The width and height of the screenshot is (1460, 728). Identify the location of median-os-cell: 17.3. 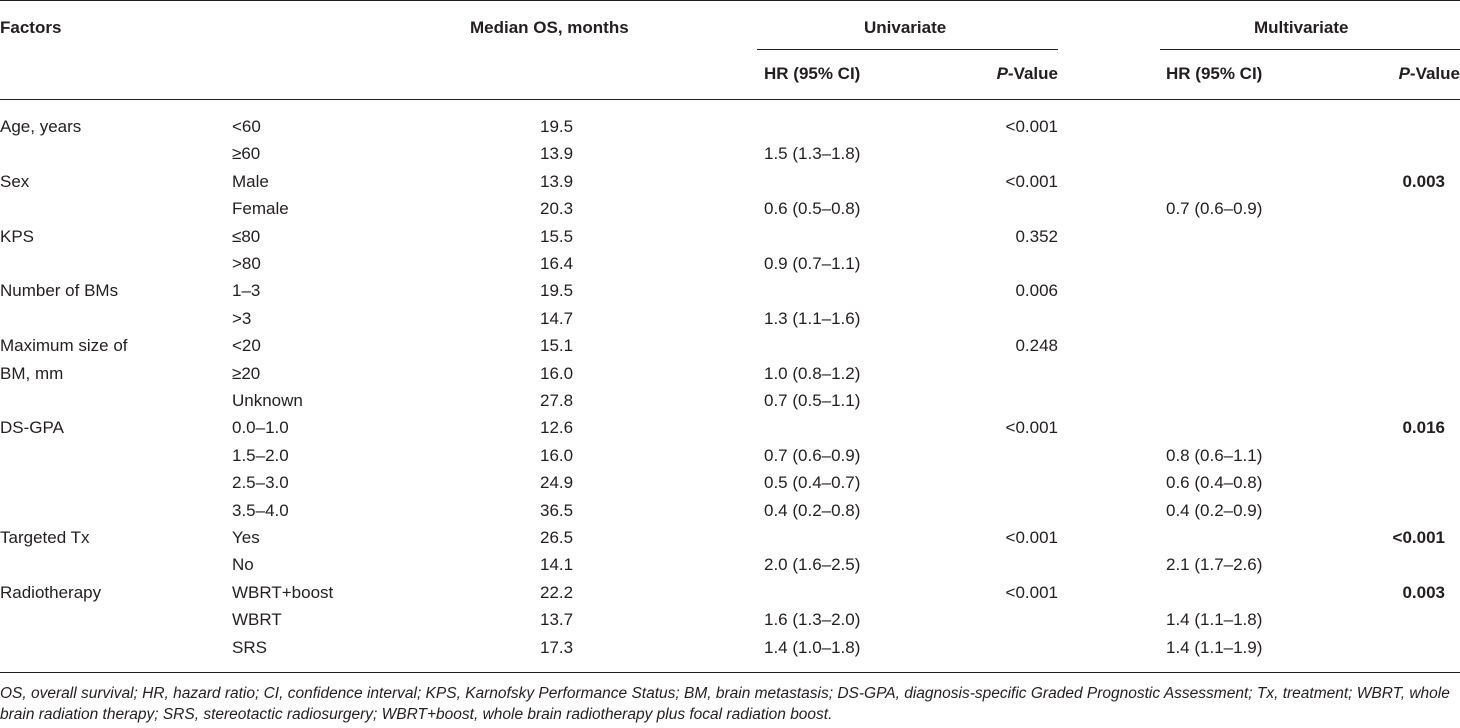
(557, 647).